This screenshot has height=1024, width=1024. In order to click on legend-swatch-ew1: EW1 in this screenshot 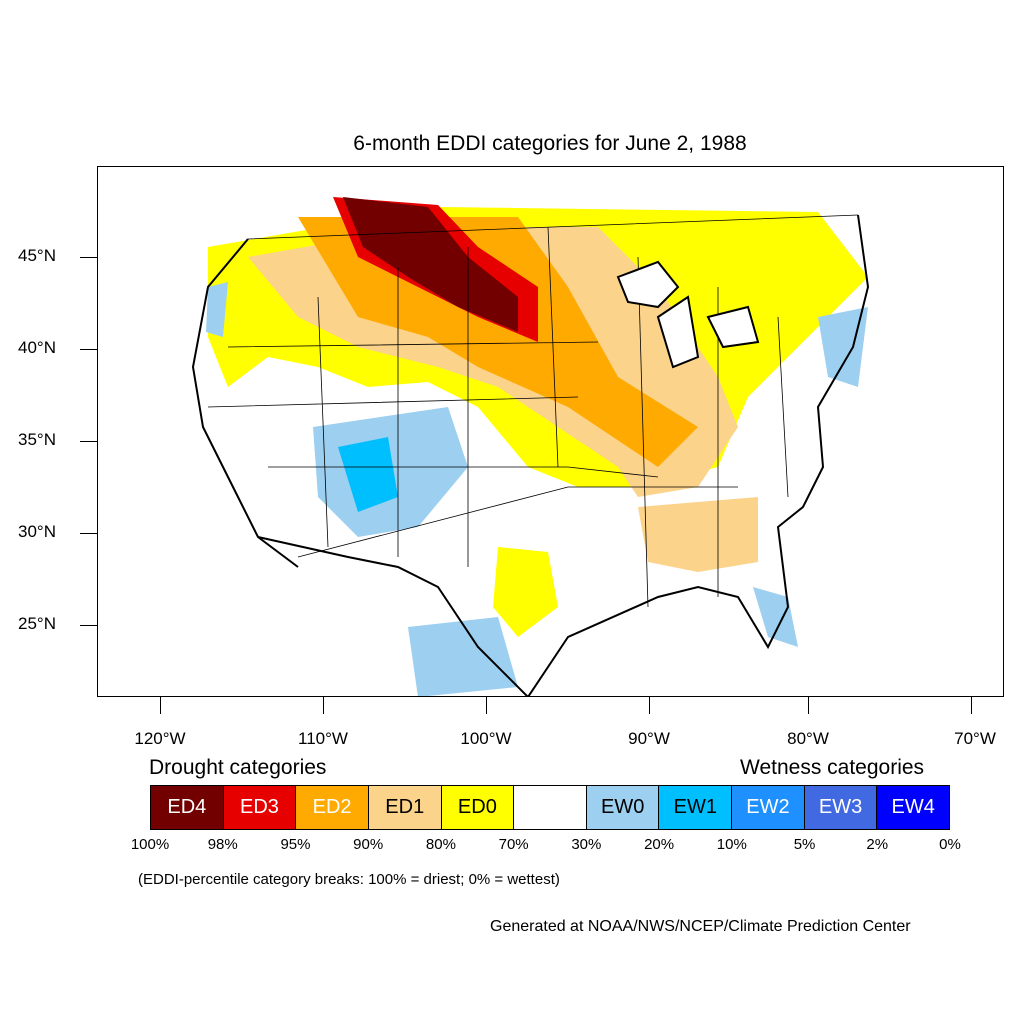, I will do `click(696, 807)`.